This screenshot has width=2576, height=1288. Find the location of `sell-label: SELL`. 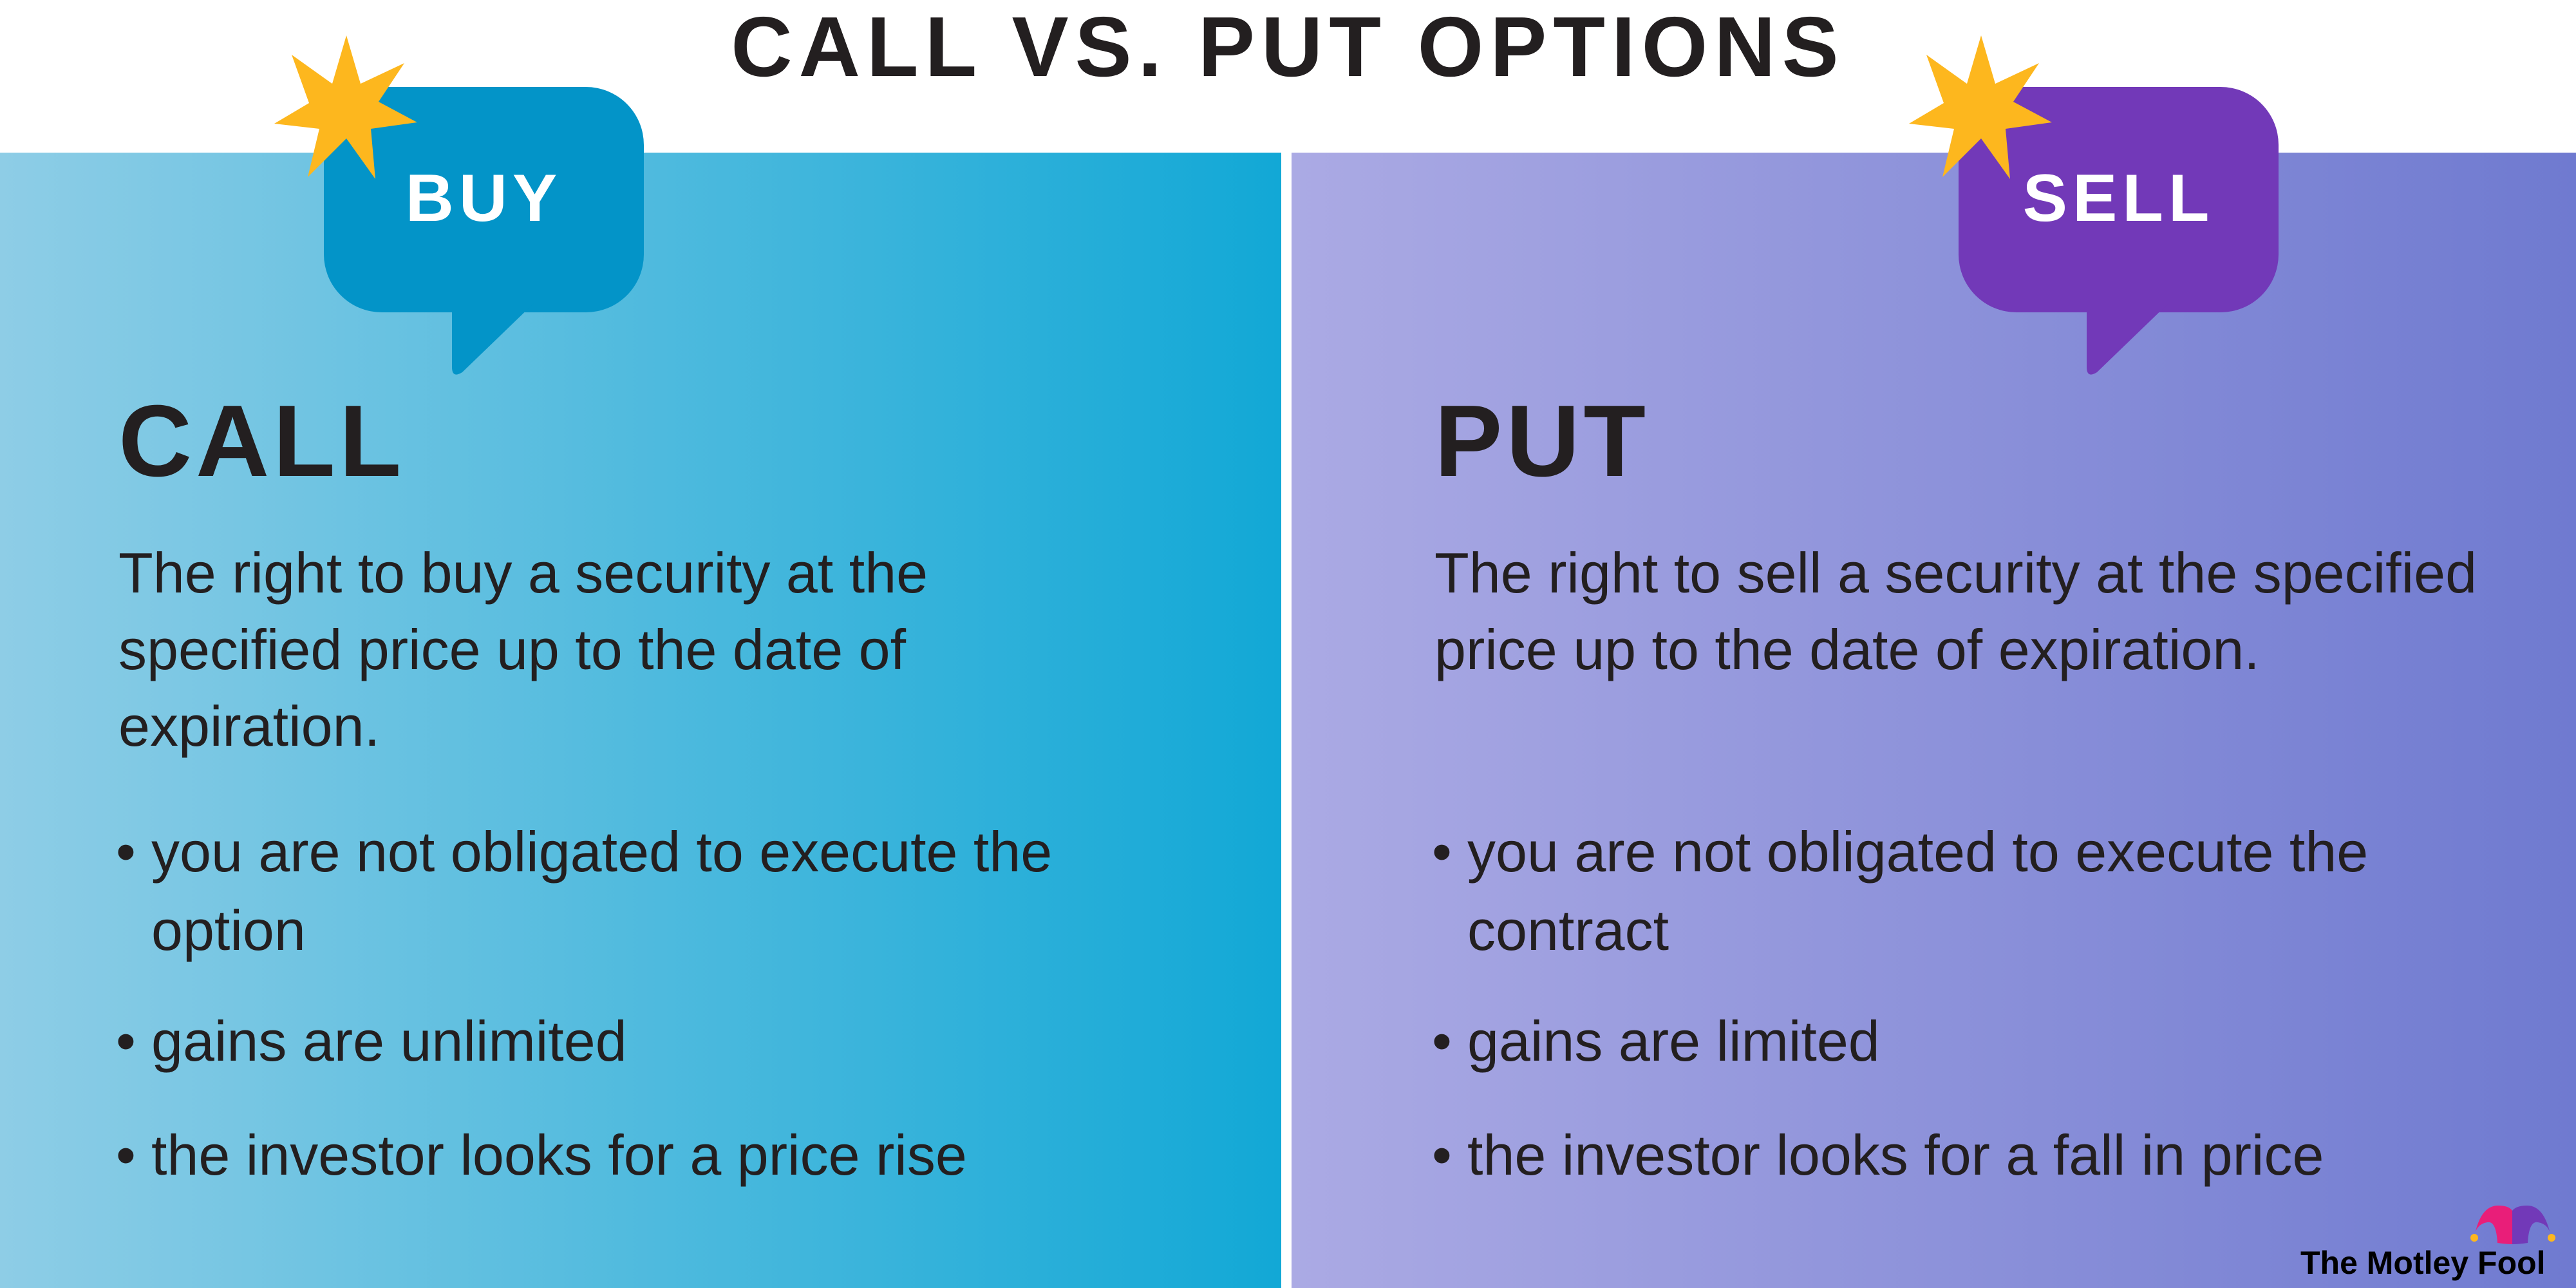

sell-label: SELL is located at coordinates (2118, 199).